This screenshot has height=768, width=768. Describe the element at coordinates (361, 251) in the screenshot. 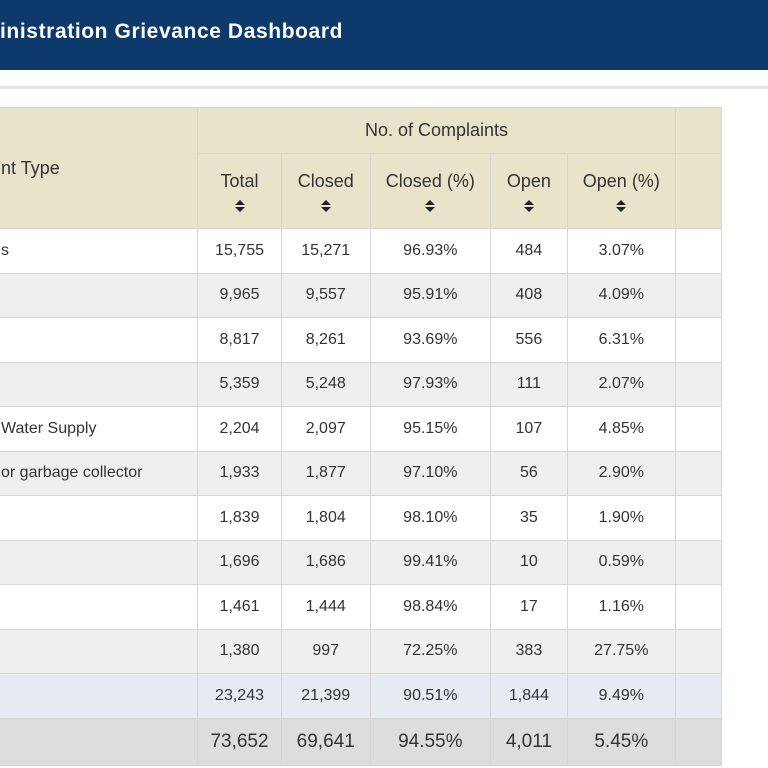

I see `table-row: s 15,755 15,271 96.93% 484 3.07%` at that location.